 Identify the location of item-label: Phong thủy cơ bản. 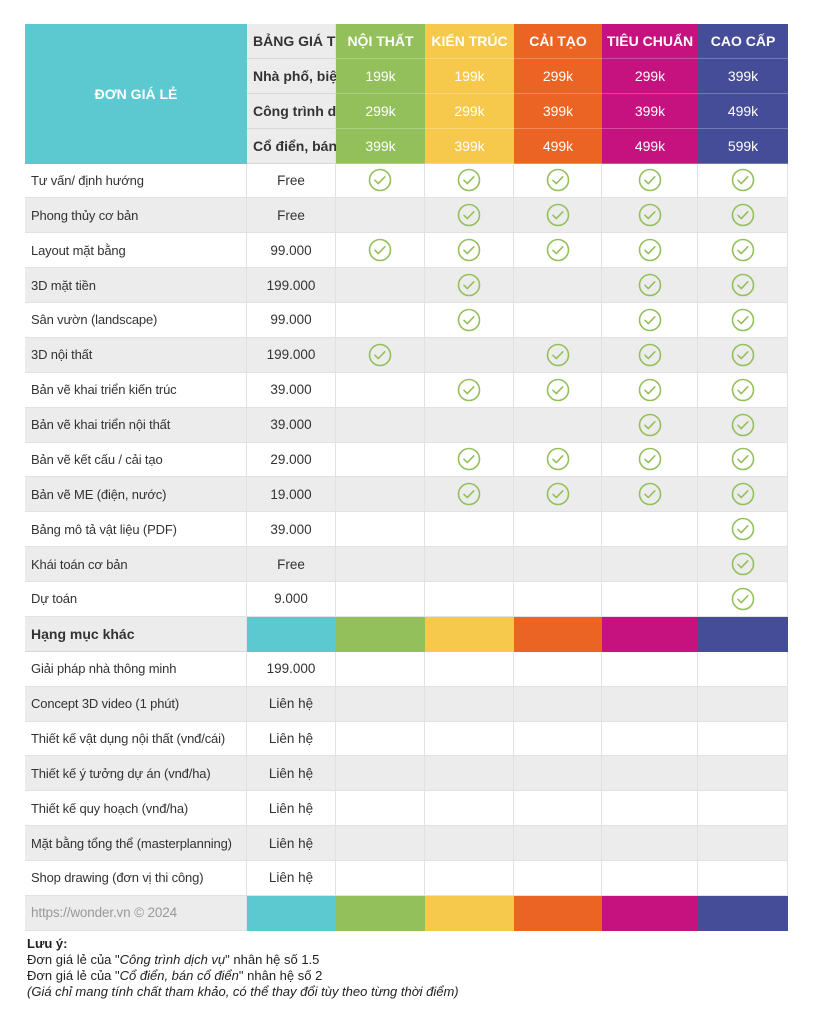
(136, 216).